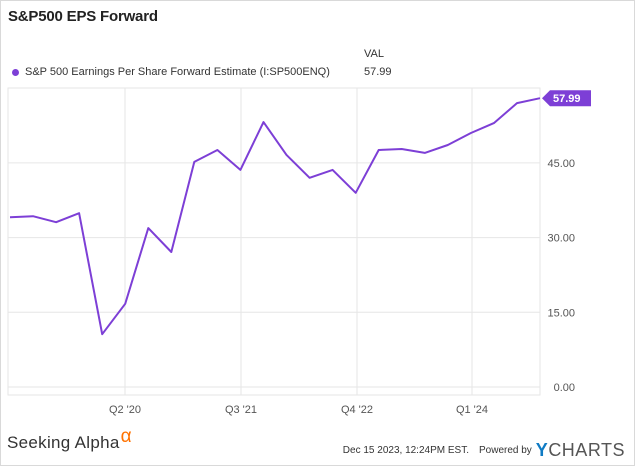  What do you see at coordinates (357, 410) in the screenshot?
I see `x-tick-label: Q4 '22` at bounding box center [357, 410].